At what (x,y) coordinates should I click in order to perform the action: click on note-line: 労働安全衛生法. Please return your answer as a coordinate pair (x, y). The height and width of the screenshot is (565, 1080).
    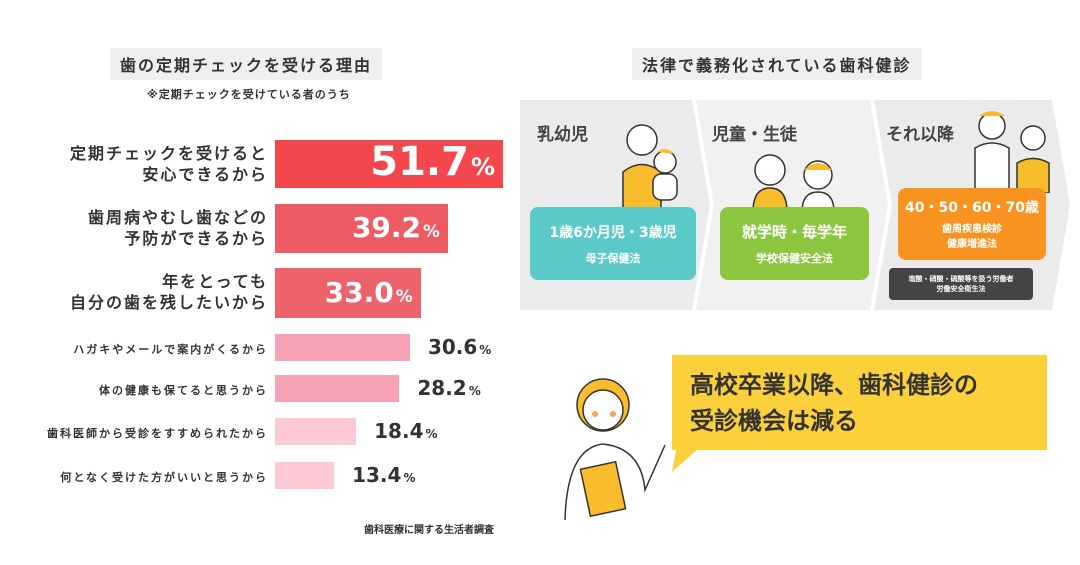
    Looking at the image, I should click on (961, 289).